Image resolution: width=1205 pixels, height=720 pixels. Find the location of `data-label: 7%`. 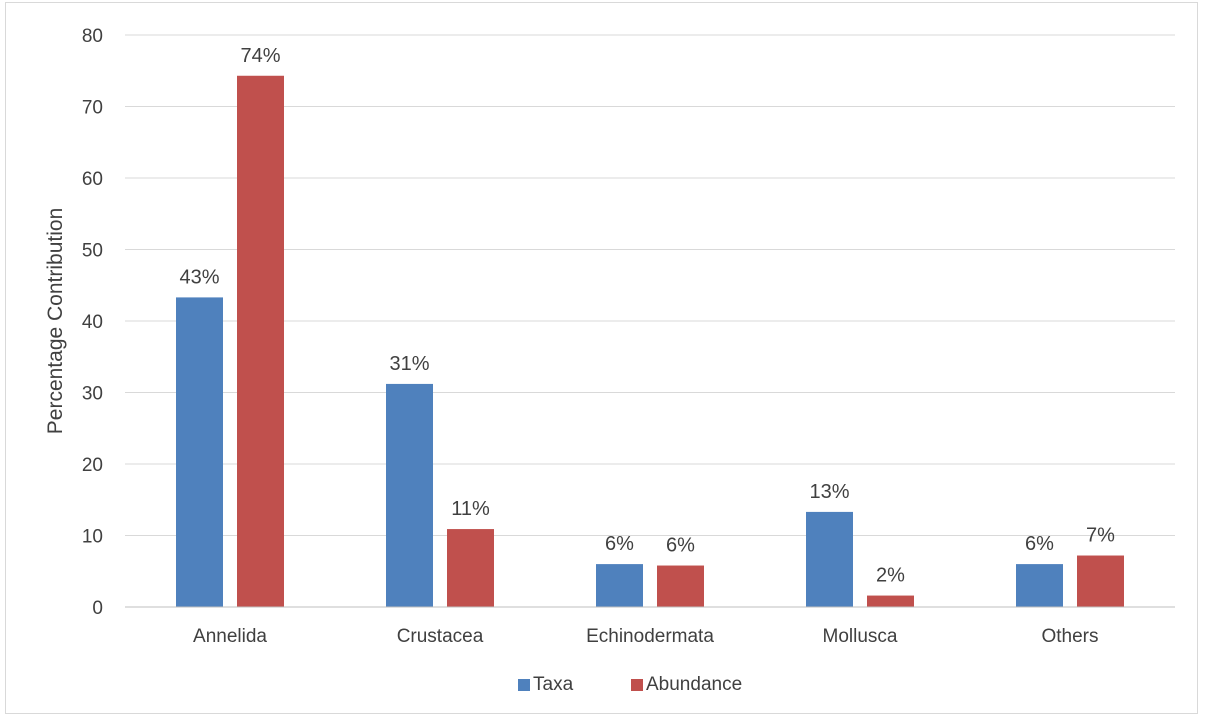

data-label: 7% is located at coordinates (1100, 536).